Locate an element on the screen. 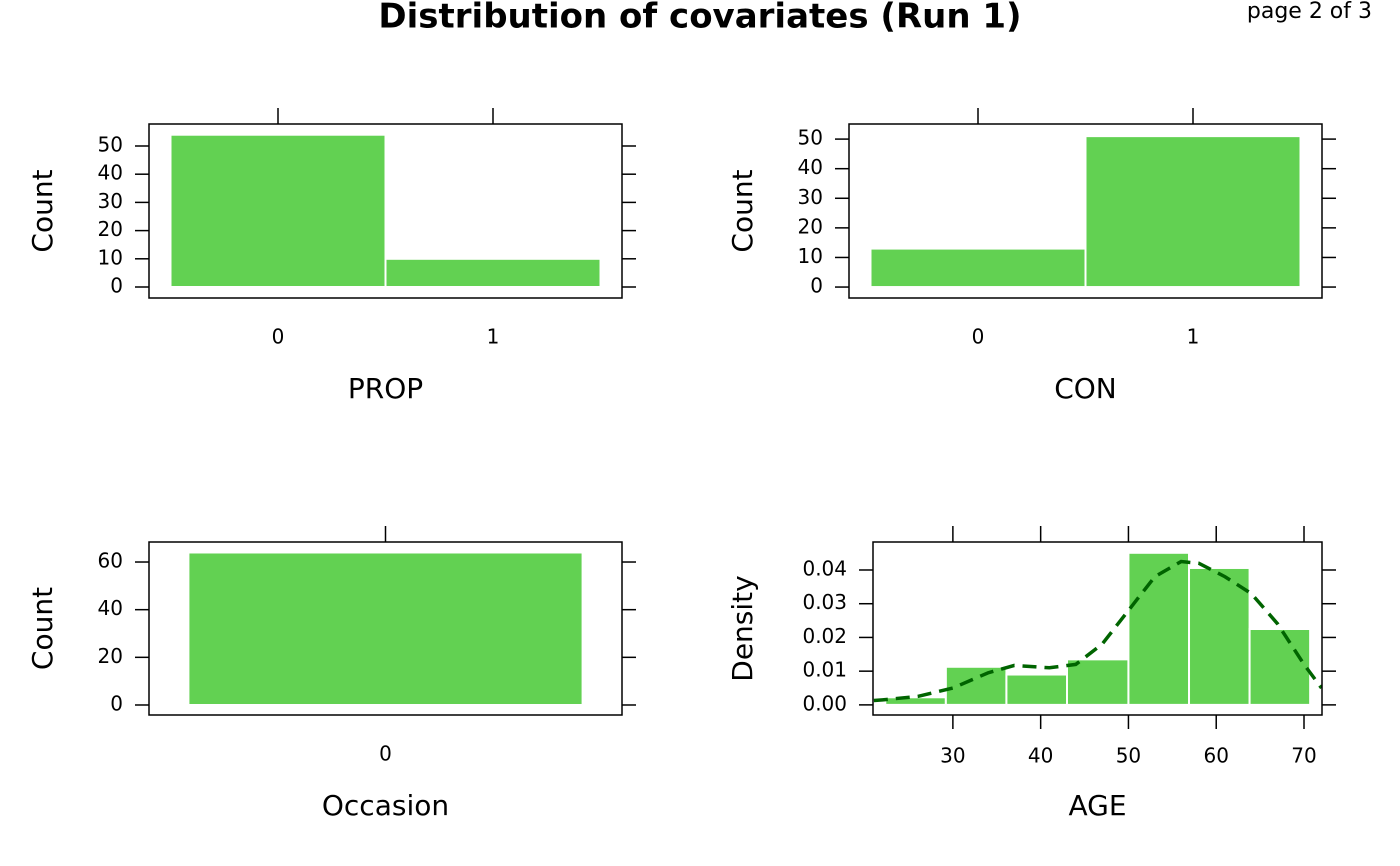 This screenshot has height=866, width=1400. y-tick-label: 0.02 is located at coordinates (824, 636).